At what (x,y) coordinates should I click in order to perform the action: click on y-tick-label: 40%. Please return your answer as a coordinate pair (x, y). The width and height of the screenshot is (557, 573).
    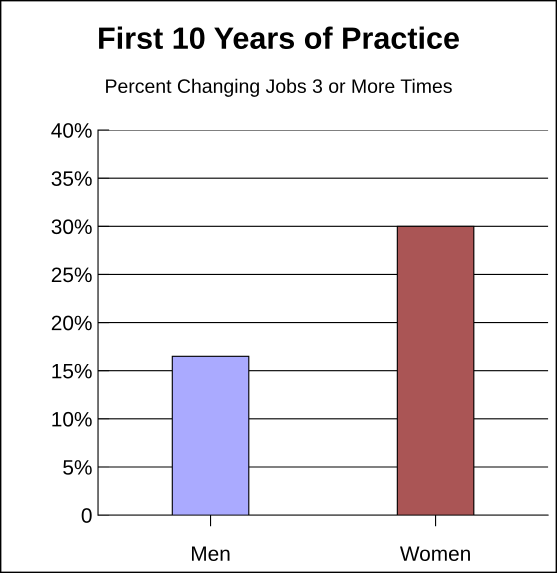
    Looking at the image, I should click on (71, 130).